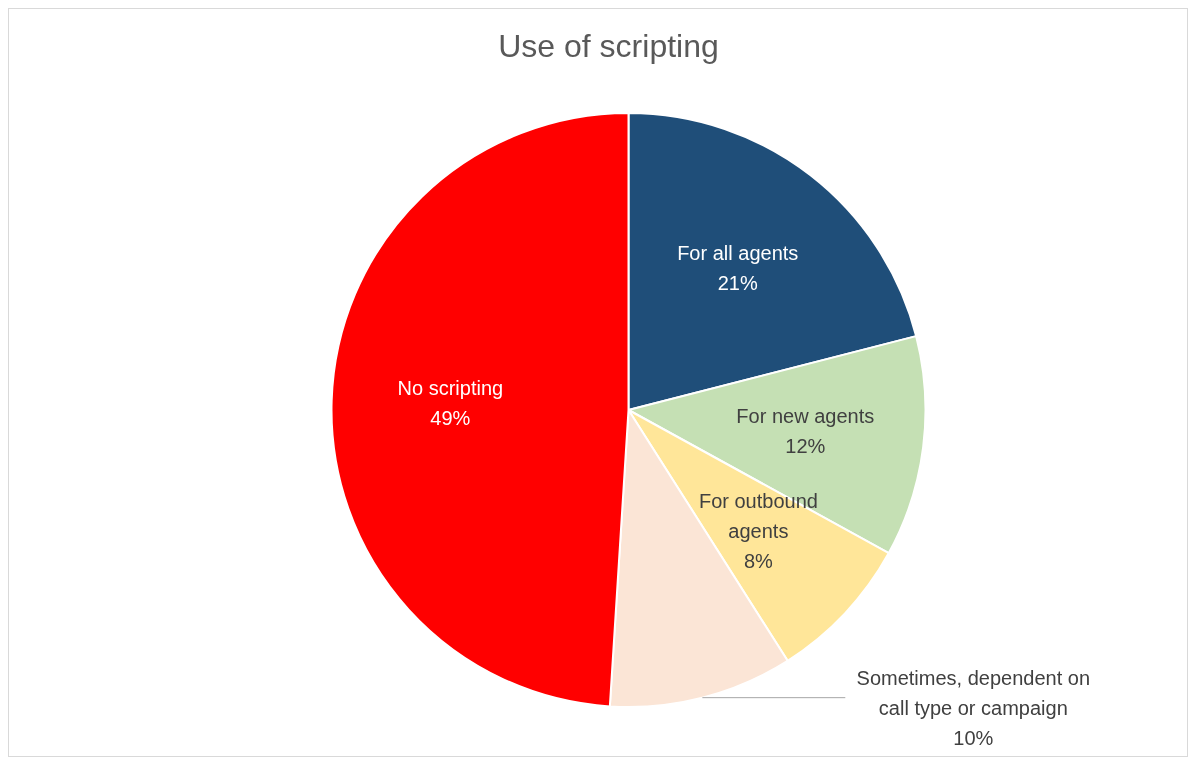 This screenshot has width=1197, height=765. What do you see at coordinates (737, 282) in the screenshot?
I see `data-label: 21%` at bounding box center [737, 282].